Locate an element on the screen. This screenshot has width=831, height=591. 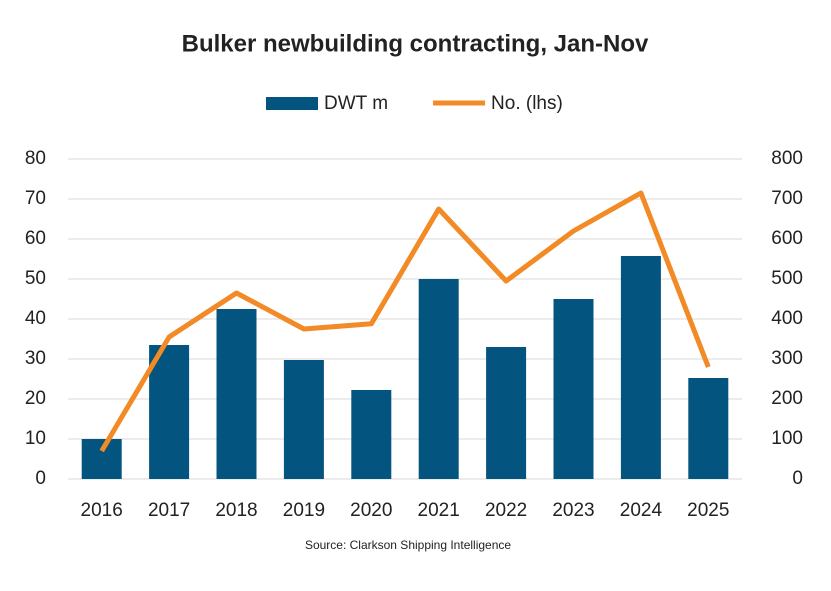
x-tick-label: 2021 is located at coordinates (439, 510).